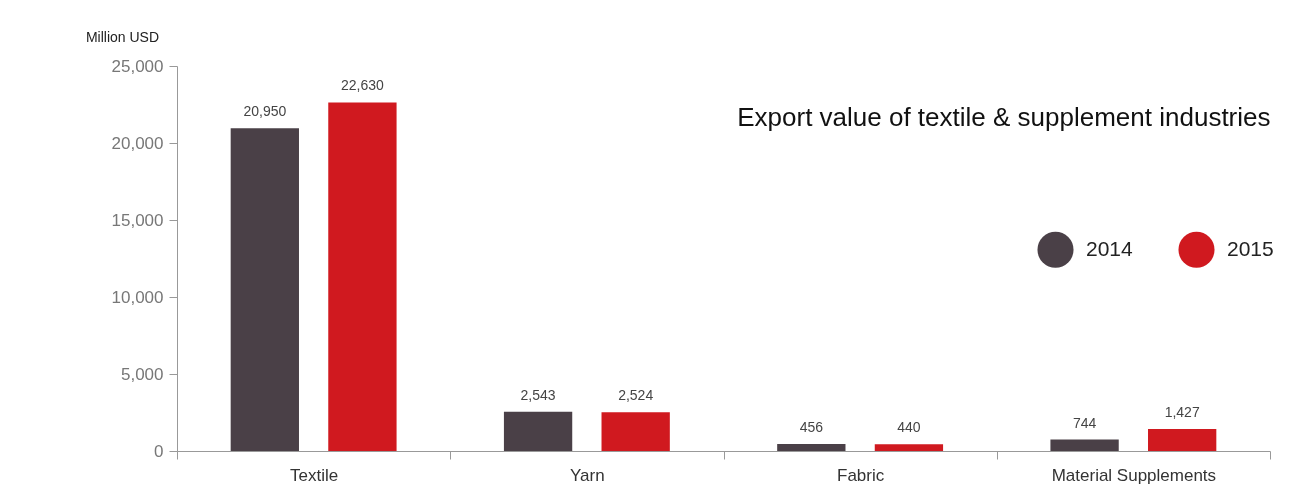  I want to click on legend-label: 2014, so click(1110, 248).